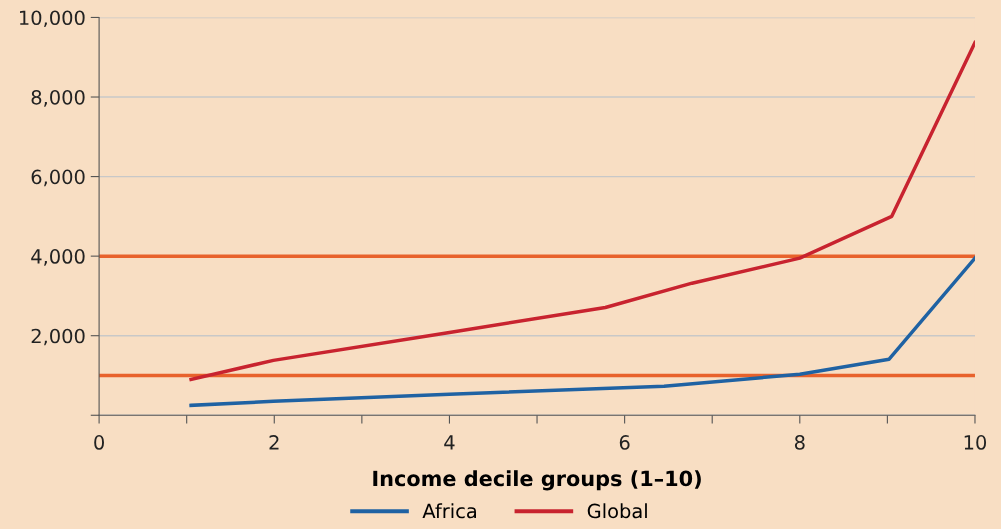 The image size is (1001, 529). I want to click on y-tick-label: 8,000, so click(58, 98).